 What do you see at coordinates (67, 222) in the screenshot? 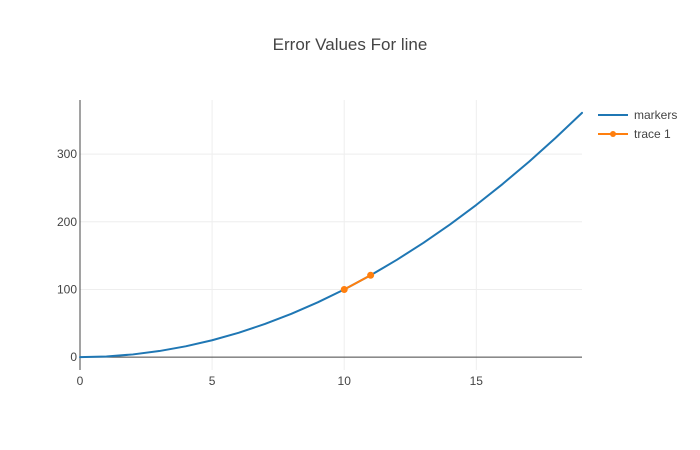
I see `y-tick-label: 200` at bounding box center [67, 222].